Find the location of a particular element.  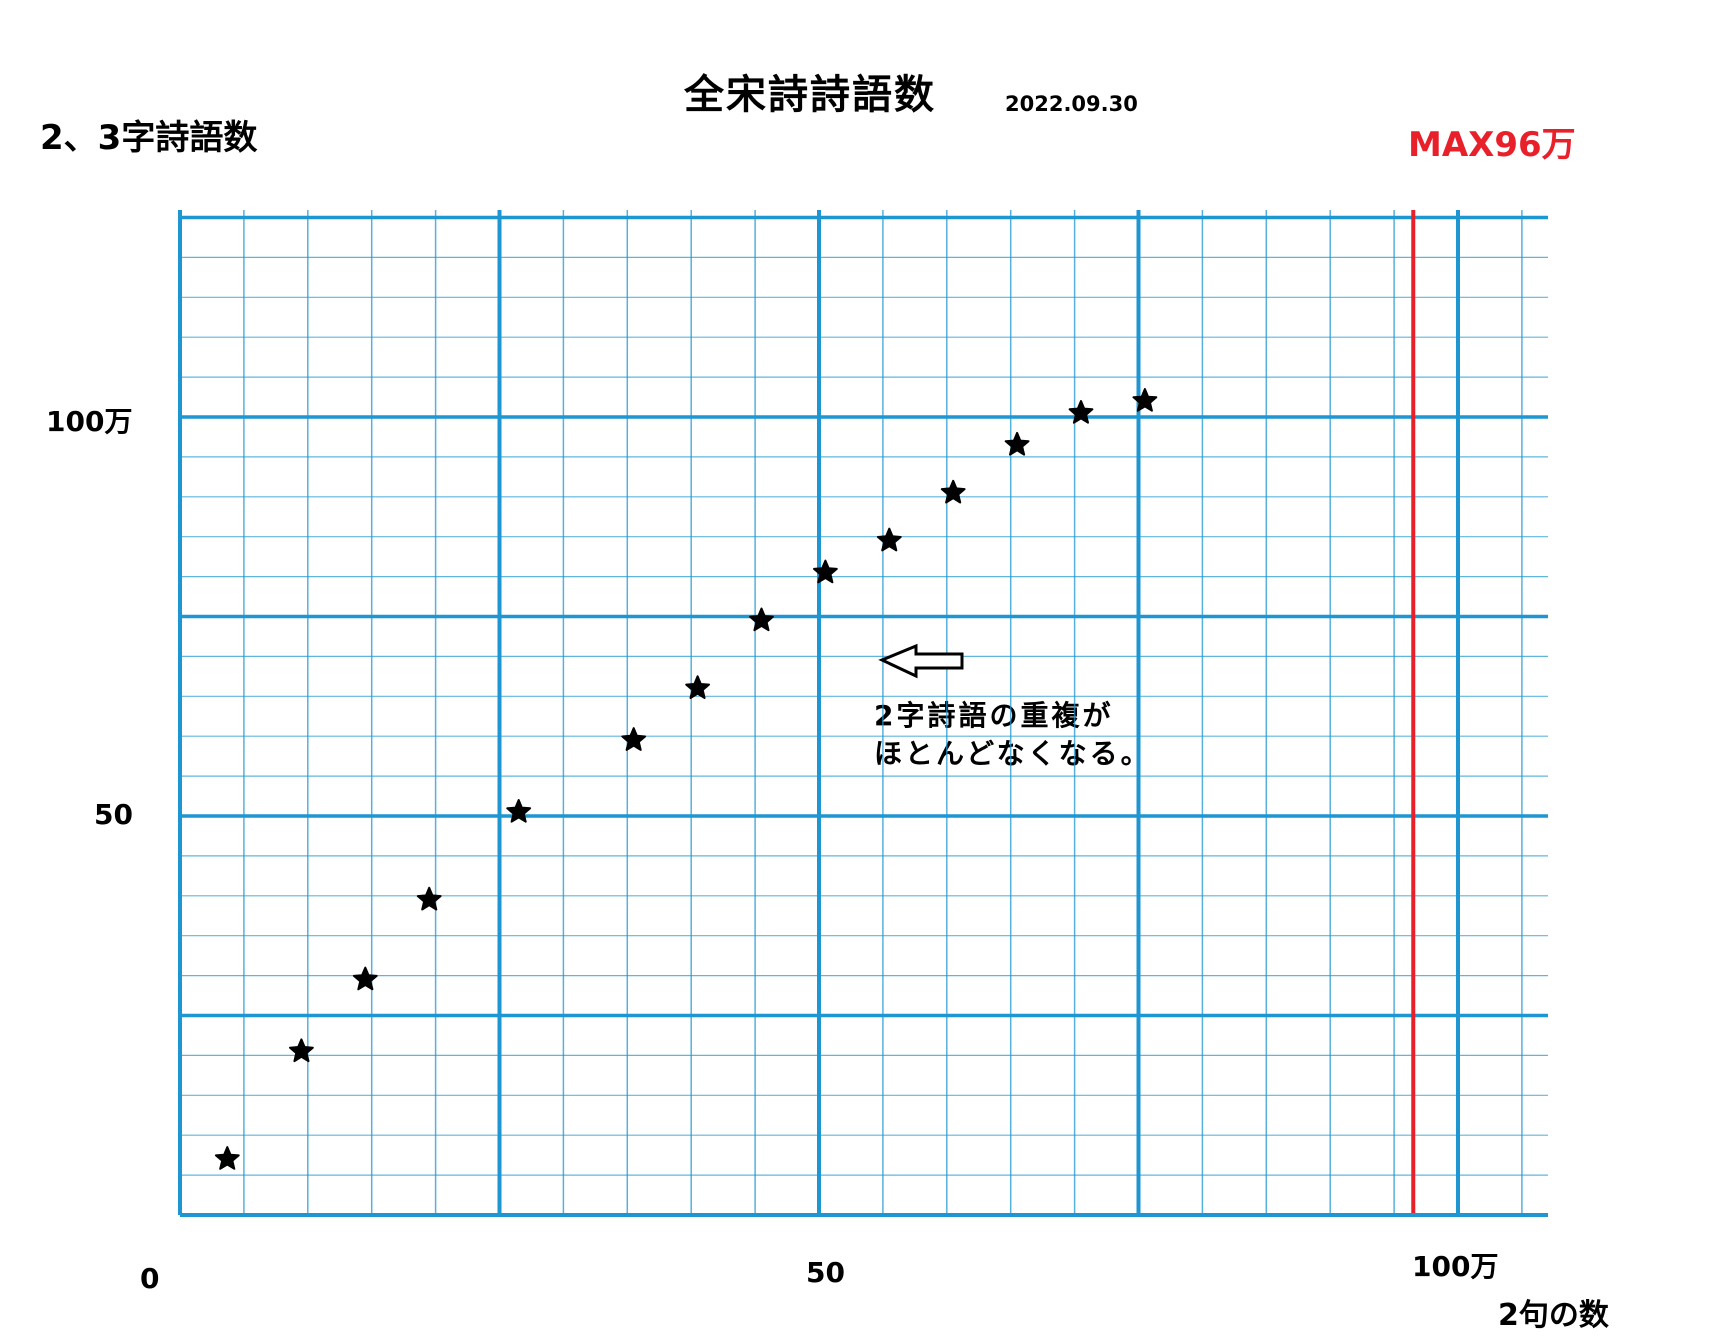

x-tick-label-0: 0 is located at coordinates (150, 1278).